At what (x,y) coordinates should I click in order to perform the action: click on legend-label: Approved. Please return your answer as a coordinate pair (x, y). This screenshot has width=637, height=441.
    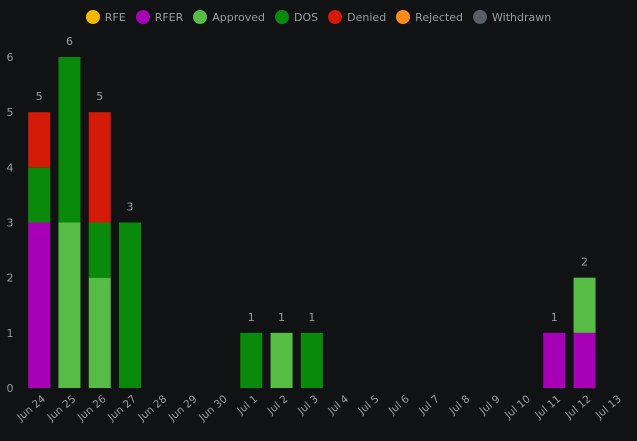
    Looking at the image, I should click on (239, 17).